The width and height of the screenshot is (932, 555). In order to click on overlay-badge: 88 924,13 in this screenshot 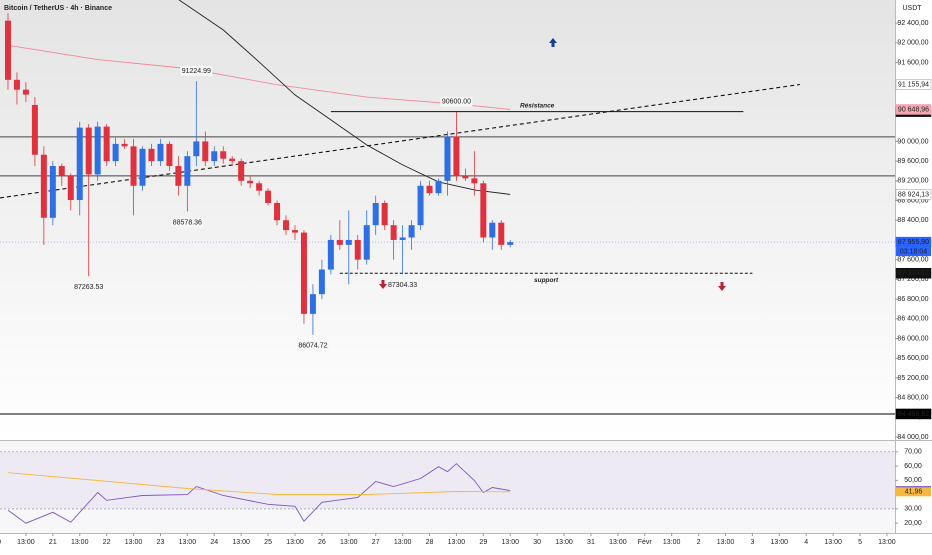, I will do `click(913, 194)`.